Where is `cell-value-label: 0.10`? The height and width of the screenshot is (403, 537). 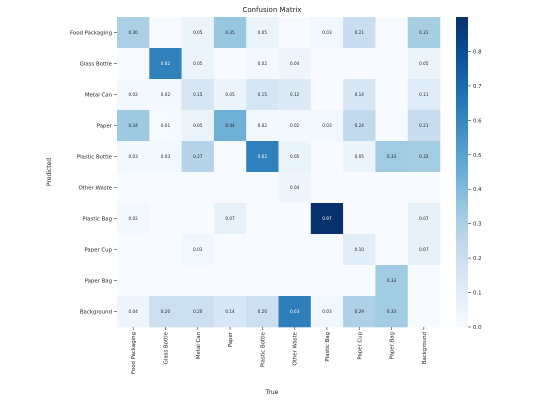
cell-value-label: 0.10 is located at coordinates (360, 249).